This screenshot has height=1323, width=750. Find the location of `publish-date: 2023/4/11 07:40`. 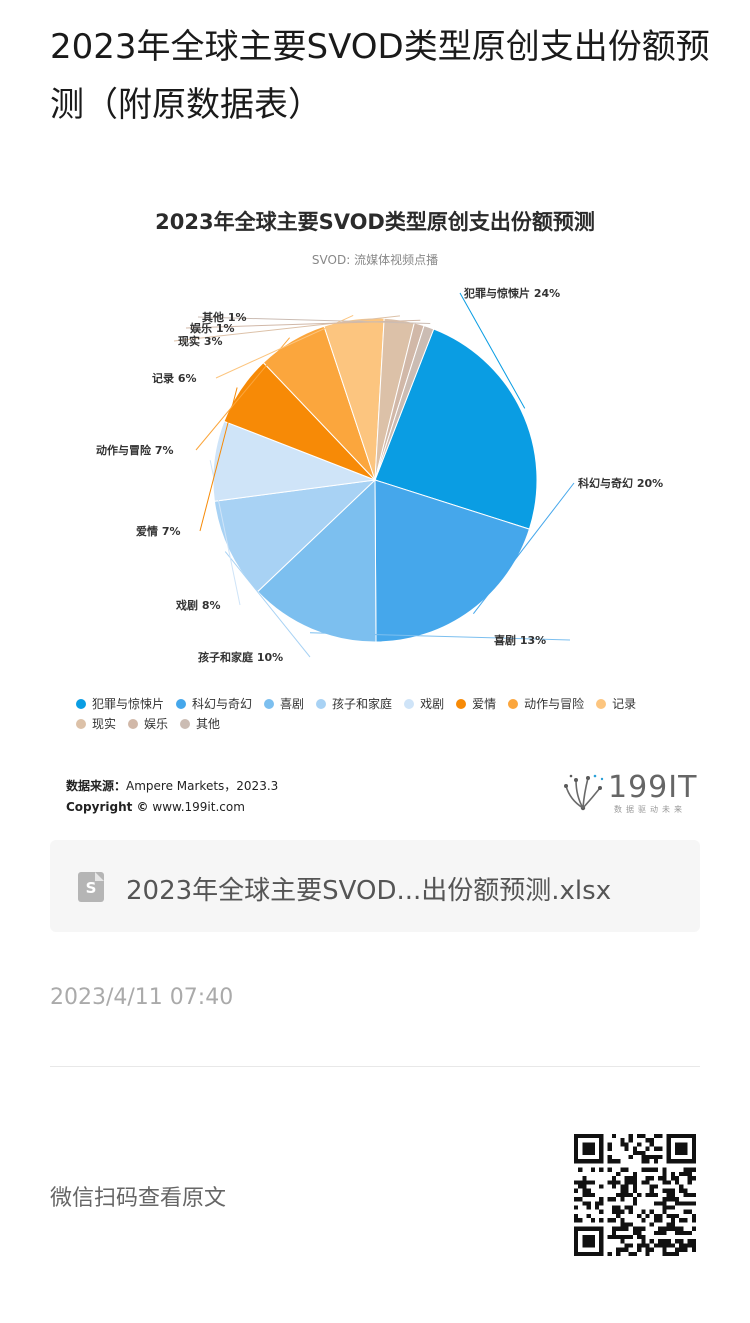

publish-date: 2023/4/11 07:40 is located at coordinates (142, 997).